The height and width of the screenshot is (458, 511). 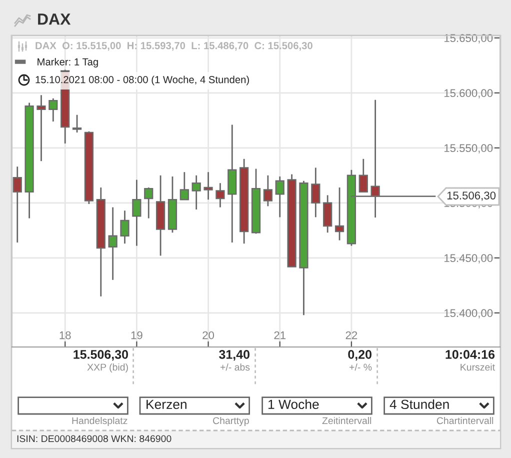 What do you see at coordinates (208, 335) in the screenshot?
I see `x-tick-label: 20` at bounding box center [208, 335].